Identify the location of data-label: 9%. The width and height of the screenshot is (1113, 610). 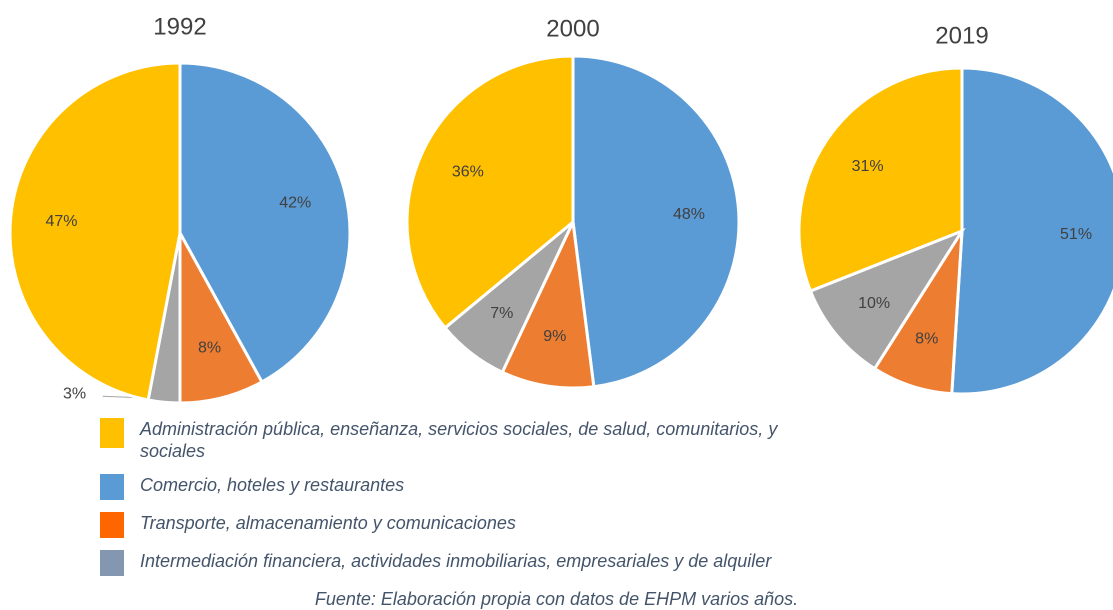
(554, 336).